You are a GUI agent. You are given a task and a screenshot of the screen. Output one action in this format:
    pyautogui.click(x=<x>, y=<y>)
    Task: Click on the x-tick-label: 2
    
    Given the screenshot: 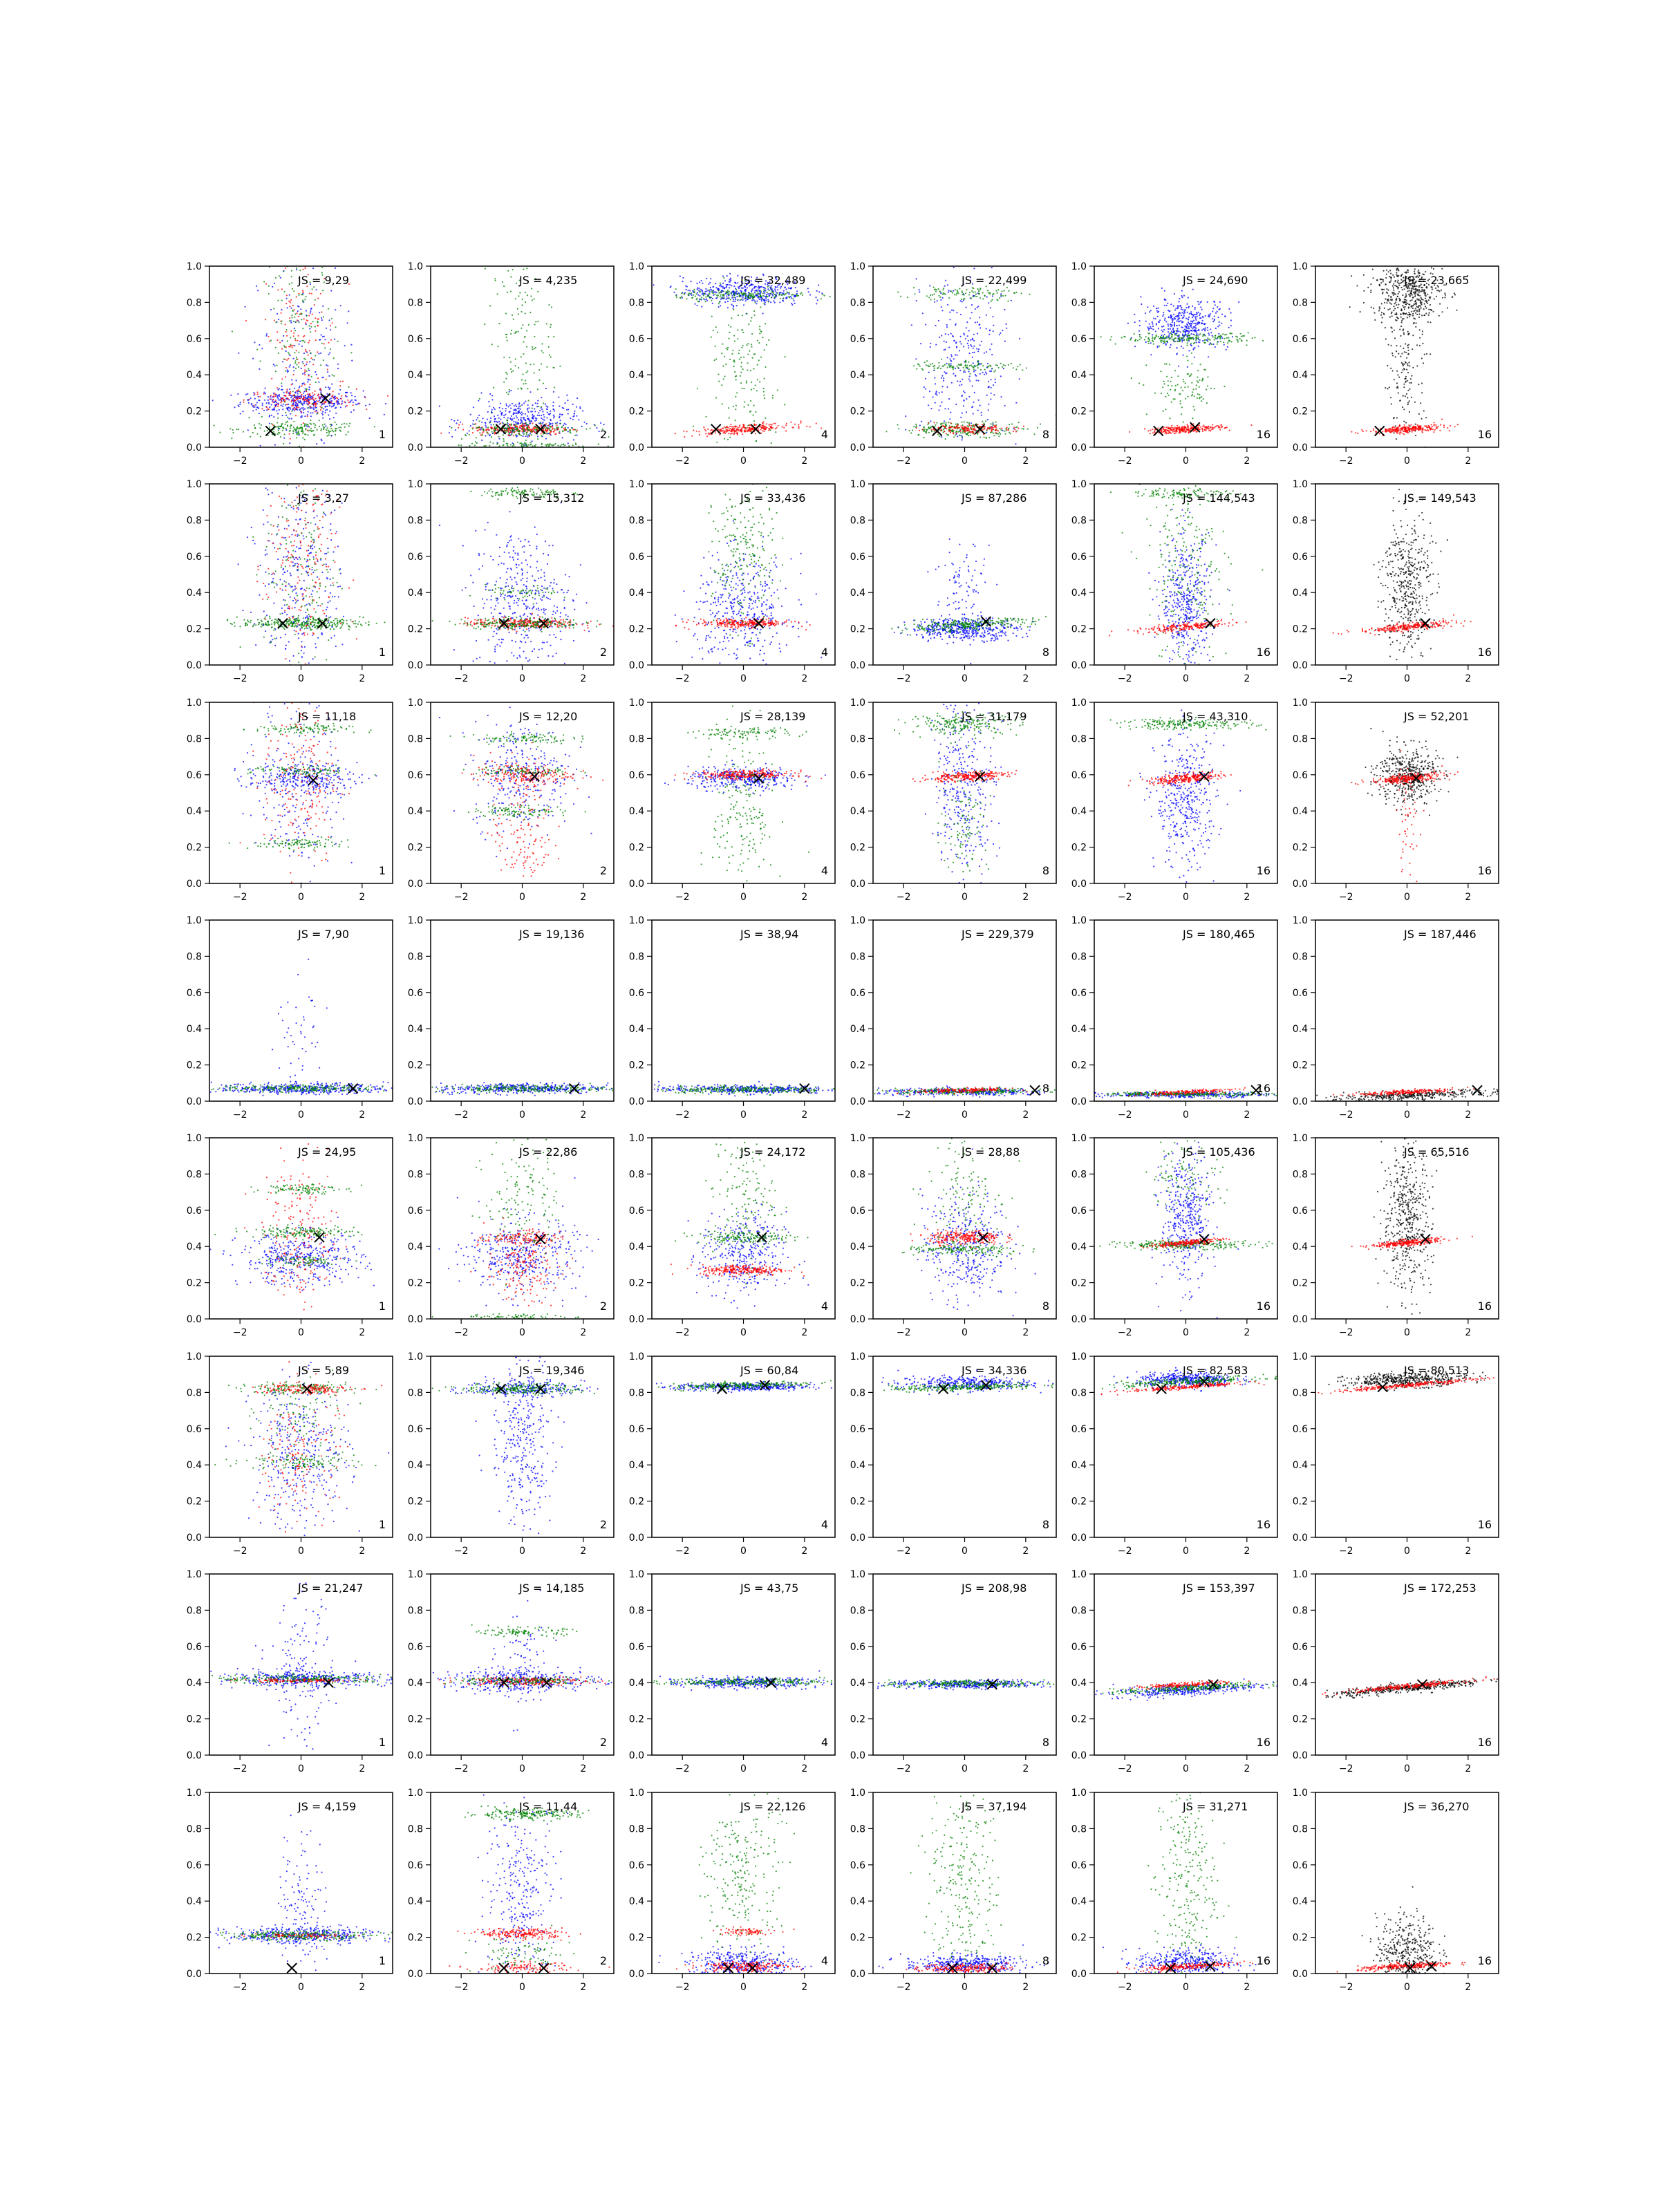 What is the action you would take?
    pyautogui.click(x=804, y=461)
    